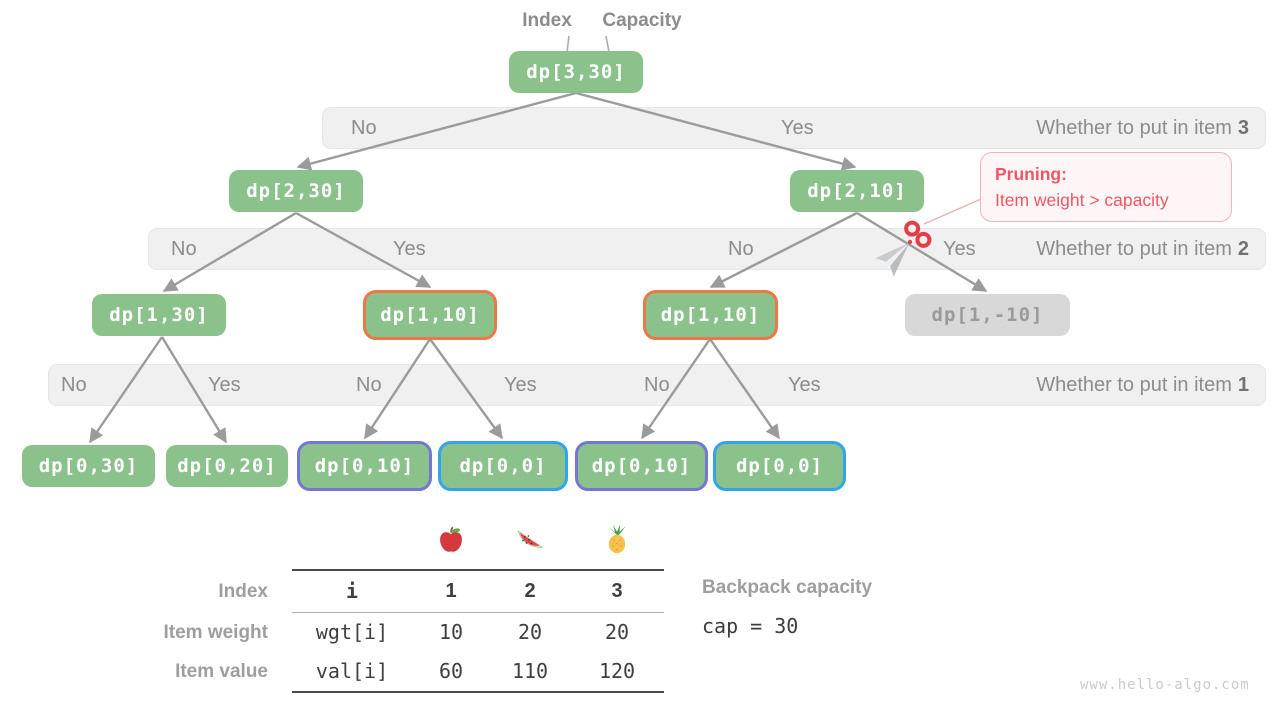 This screenshot has height=720, width=1280. What do you see at coordinates (1031, 174) in the screenshot?
I see `pruning-title: Pruning:` at bounding box center [1031, 174].